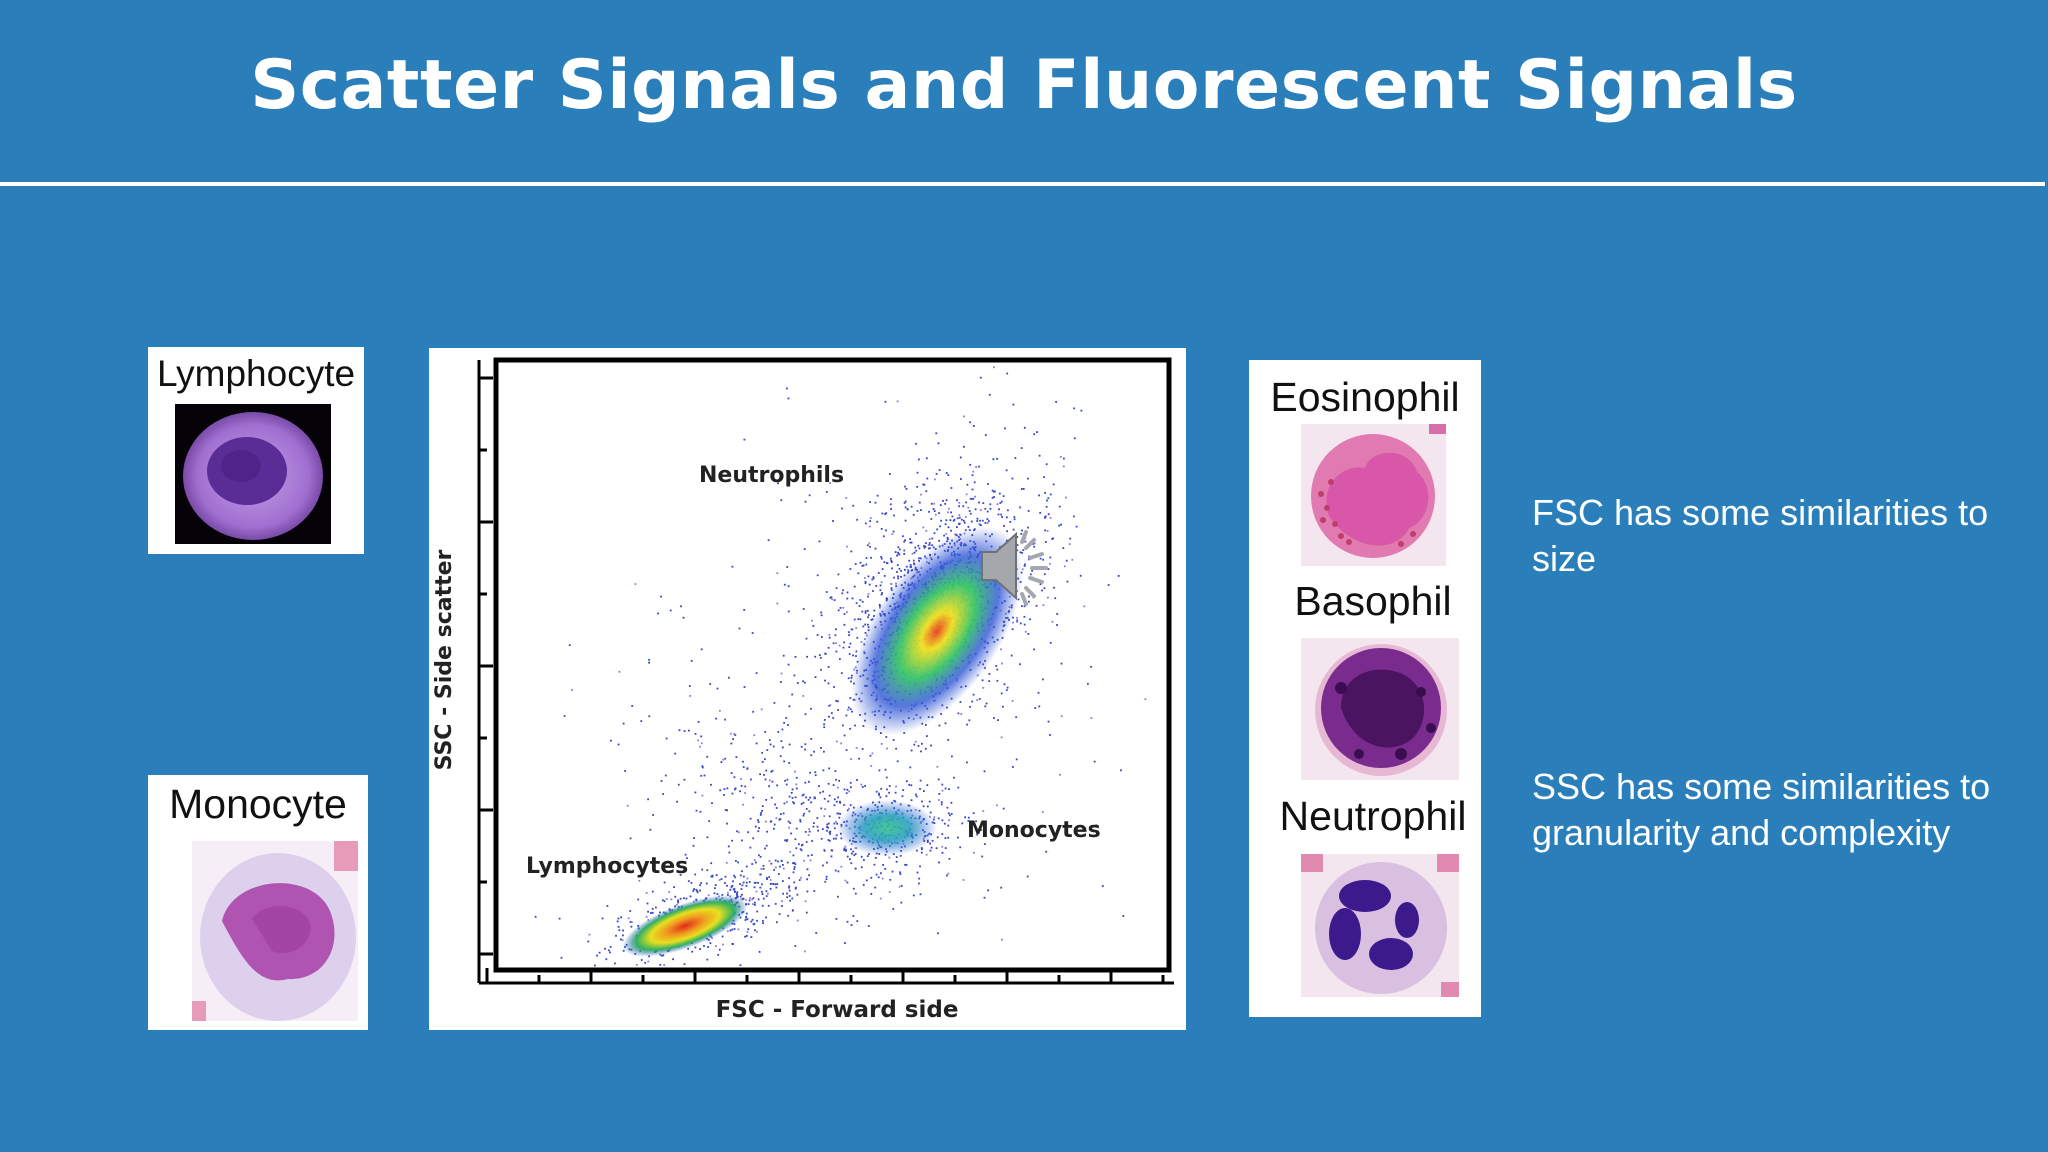 Image resolution: width=2048 pixels, height=1152 pixels. I want to click on fsc-note-line2: size, so click(1564, 558).